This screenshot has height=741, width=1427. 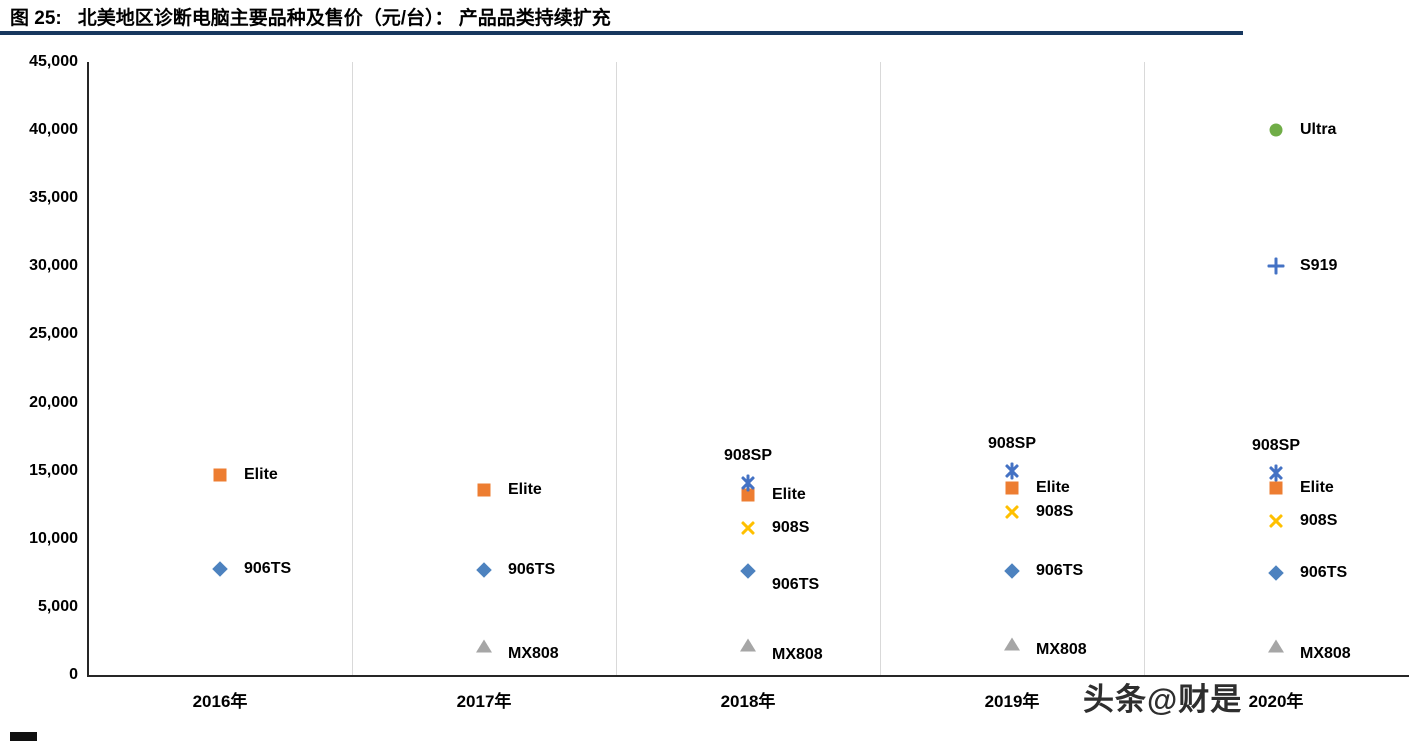 I want to click on data-point-S919, so click(x=1276, y=266).